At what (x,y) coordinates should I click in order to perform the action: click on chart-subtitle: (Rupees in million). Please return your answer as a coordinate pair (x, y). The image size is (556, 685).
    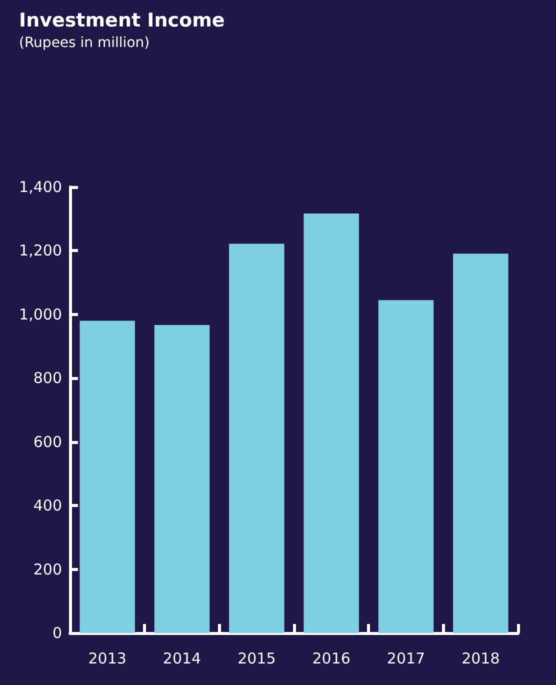
    Looking at the image, I should click on (84, 43).